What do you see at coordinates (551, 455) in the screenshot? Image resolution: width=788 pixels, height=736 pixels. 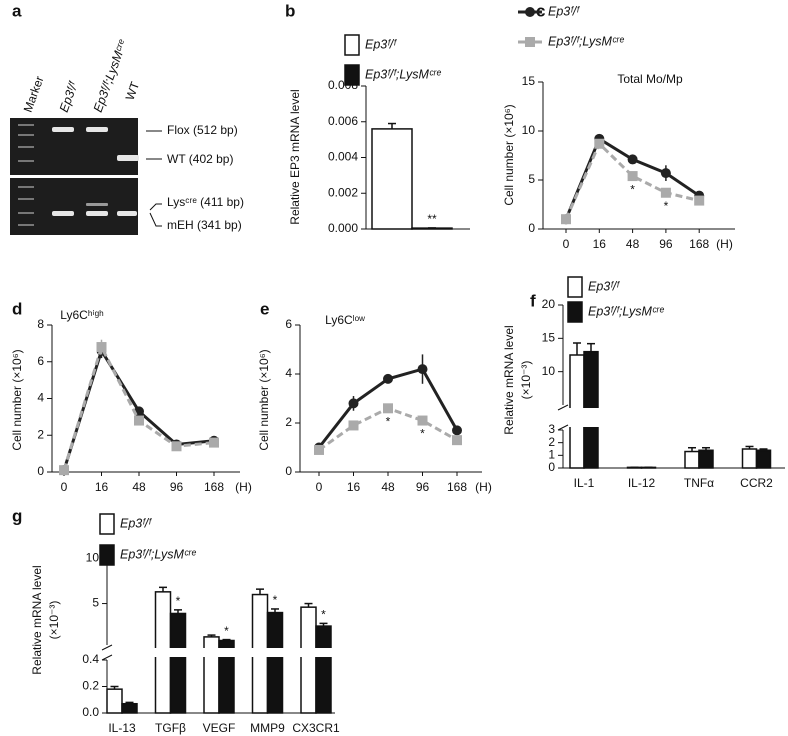 I see `y-tick-label: 1` at bounding box center [551, 455].